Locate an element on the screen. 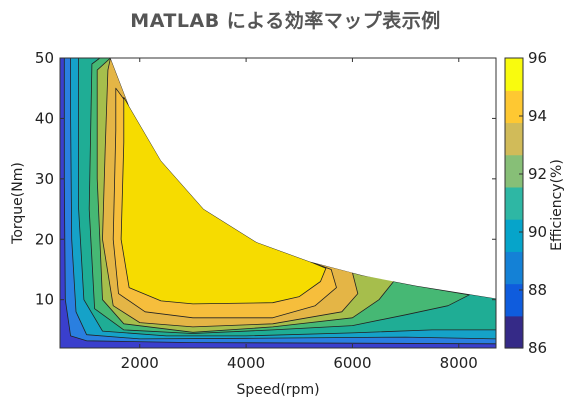 This screenshot has width=571, height=398. y-tick-label-10: 10 is located at coordinates (44, 300).